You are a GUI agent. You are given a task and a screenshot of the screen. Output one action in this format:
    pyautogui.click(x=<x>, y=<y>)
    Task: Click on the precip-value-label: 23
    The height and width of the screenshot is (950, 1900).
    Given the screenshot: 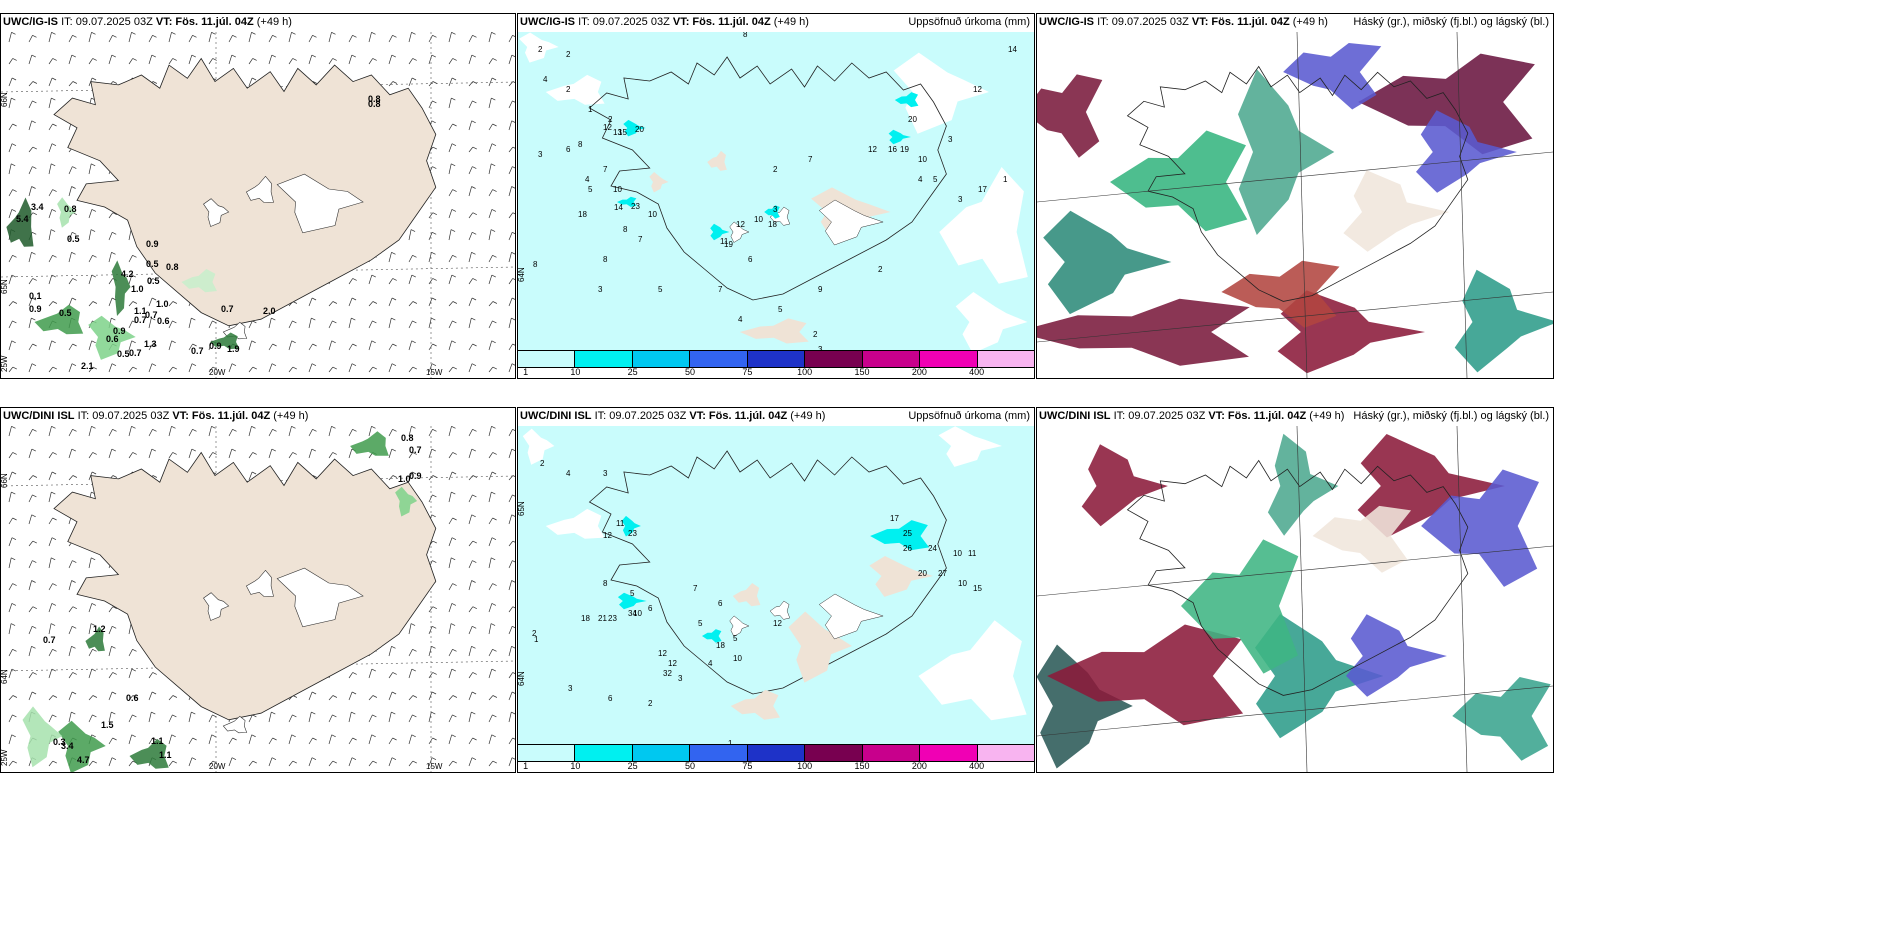 What is the action you would take?
    pyautogui.click(x=635, y=206)
    